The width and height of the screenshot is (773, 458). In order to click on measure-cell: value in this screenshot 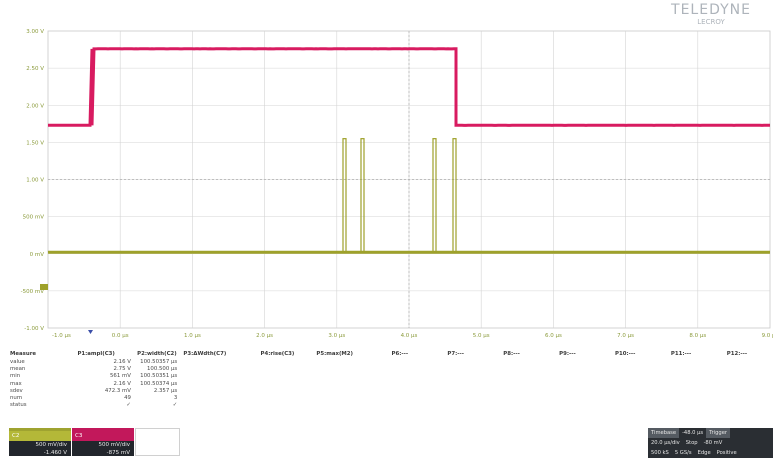, I will do `click(17, 362)`.